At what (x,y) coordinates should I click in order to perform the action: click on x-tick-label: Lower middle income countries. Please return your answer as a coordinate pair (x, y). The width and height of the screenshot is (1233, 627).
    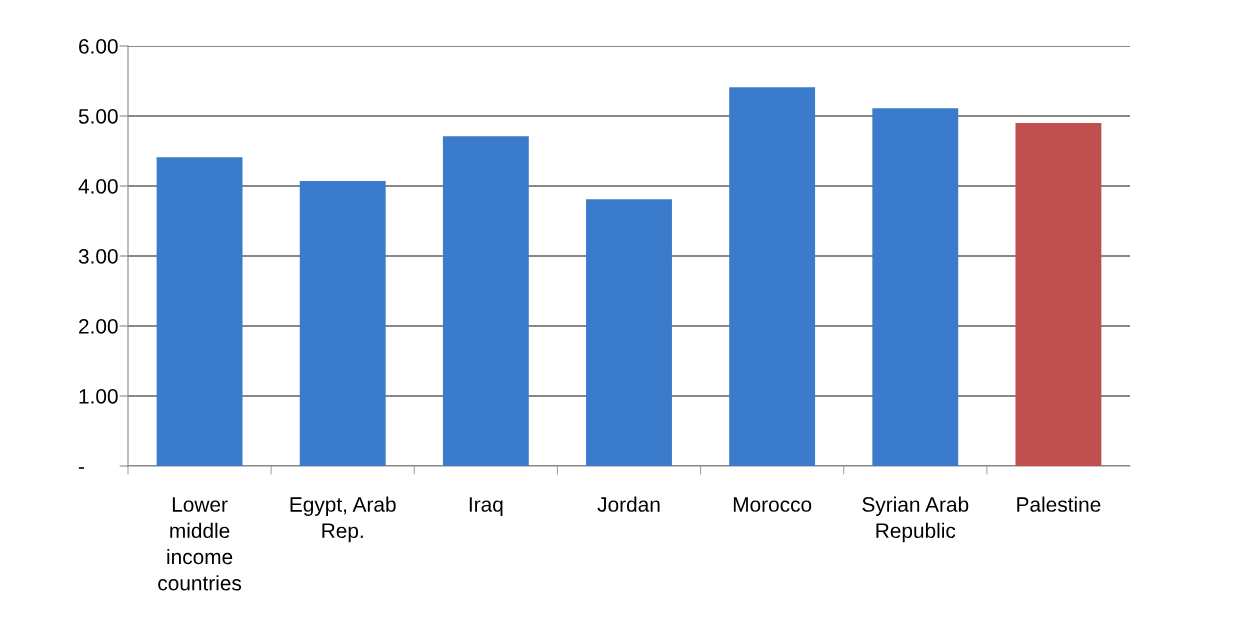
    Looking at the image, I should click on (200, 544).